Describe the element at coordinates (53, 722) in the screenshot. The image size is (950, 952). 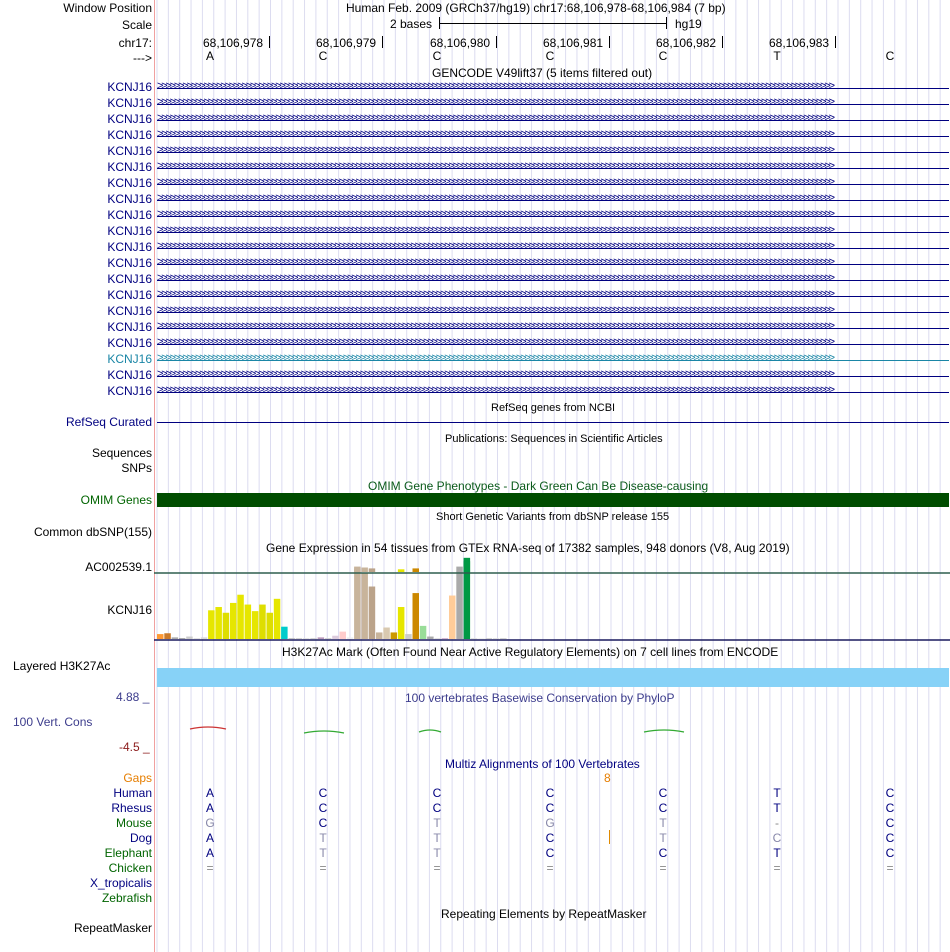
I see `cons-label: 100 Vert. Cons` at that location.